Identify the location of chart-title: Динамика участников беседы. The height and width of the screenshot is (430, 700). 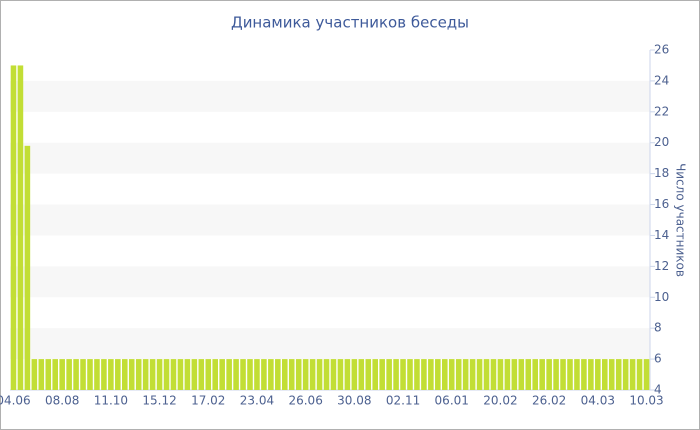
(350, 23).